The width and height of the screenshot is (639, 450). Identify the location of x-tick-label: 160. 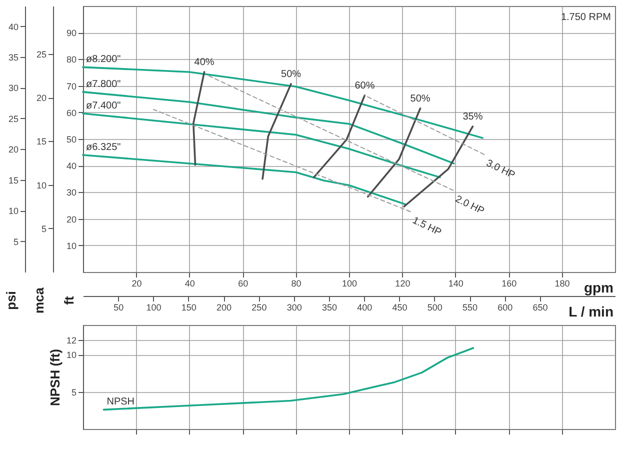
(509, 283).